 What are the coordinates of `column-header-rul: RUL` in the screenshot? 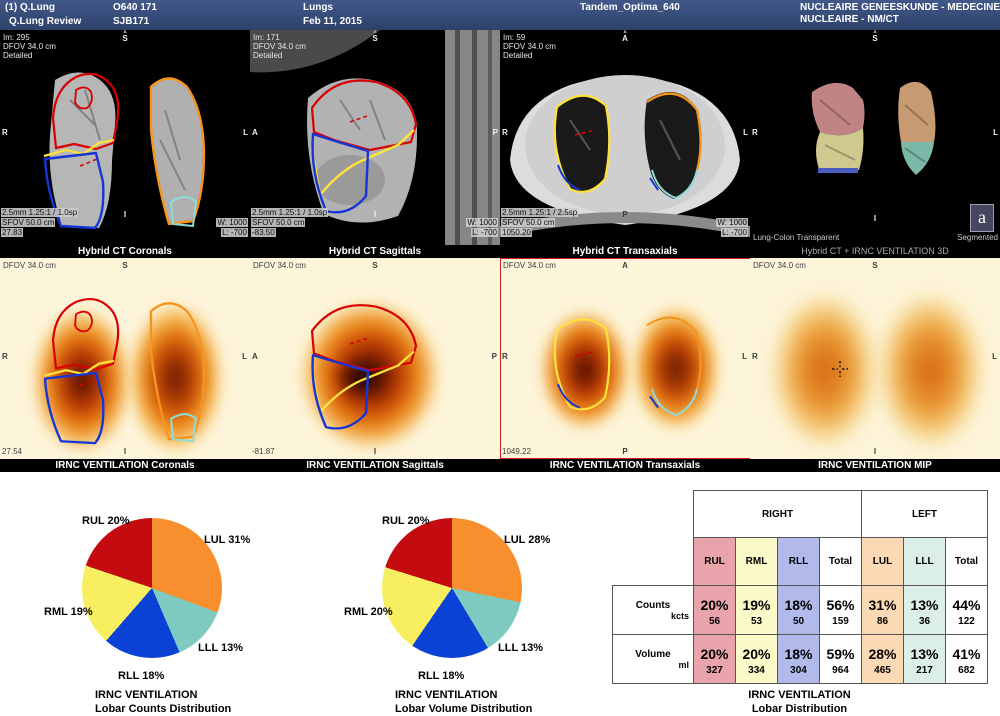 It's located at (714, 561).